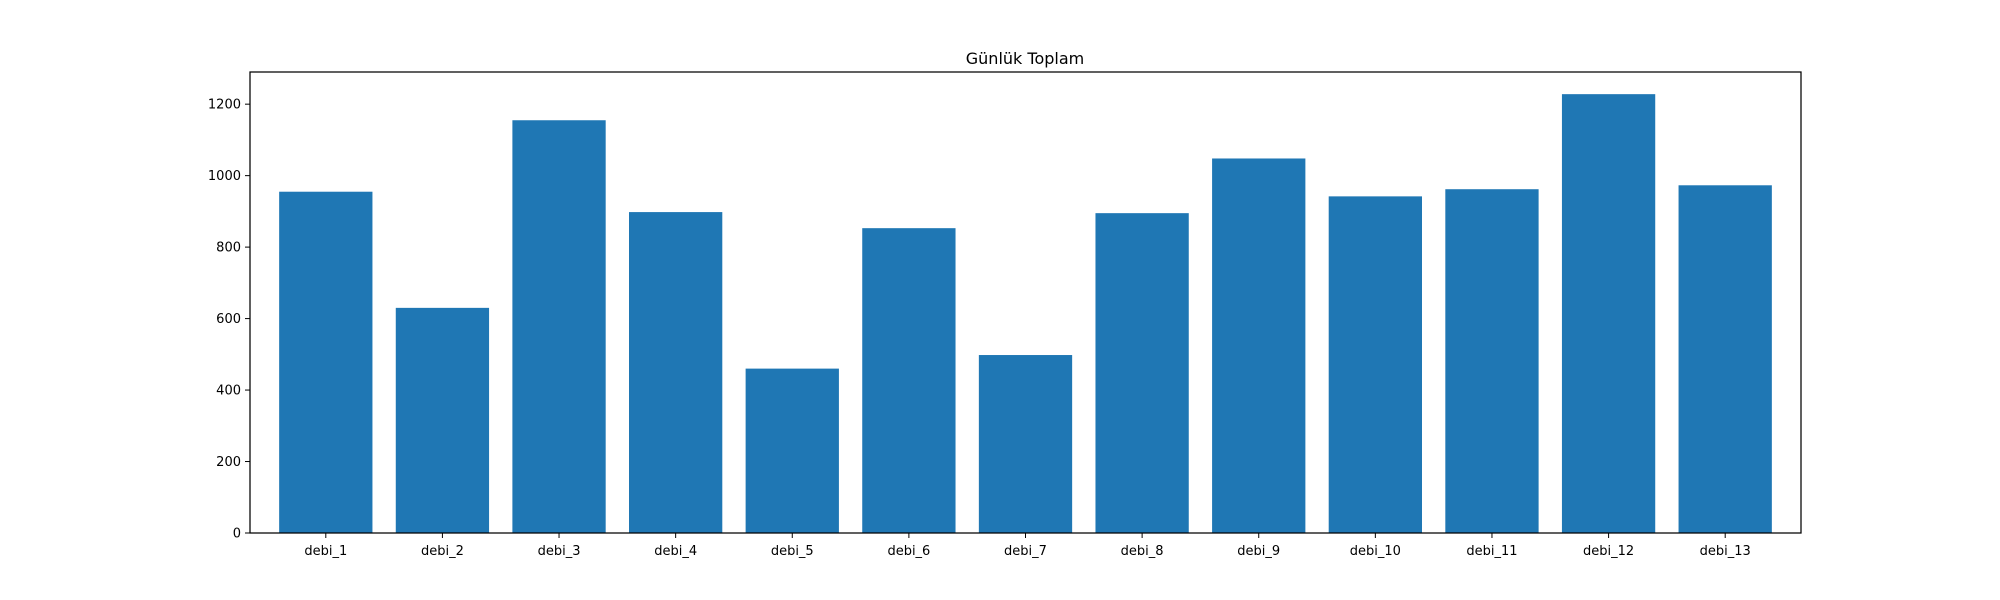  Describe the element at coordinates (224, 176) in the screenshot. I see `y-tick-label: 1000` at that location.